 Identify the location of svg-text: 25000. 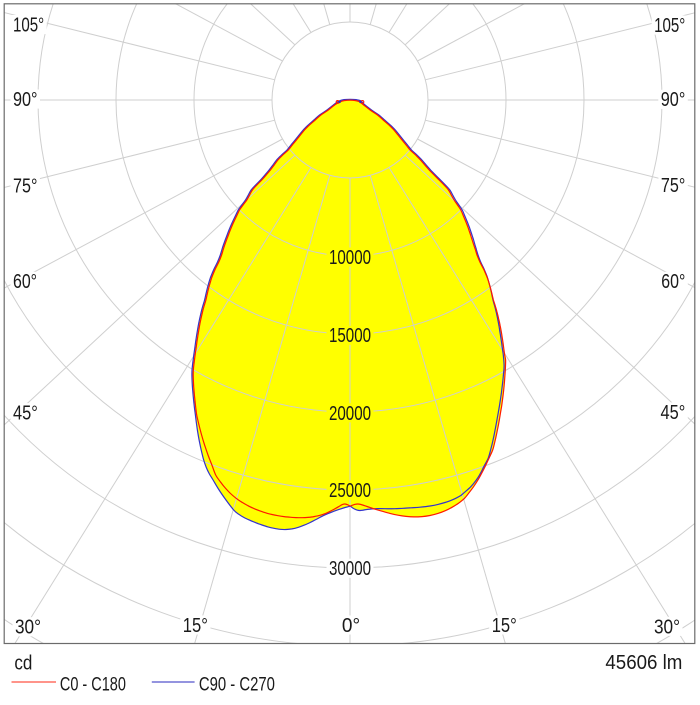
(350, 491).